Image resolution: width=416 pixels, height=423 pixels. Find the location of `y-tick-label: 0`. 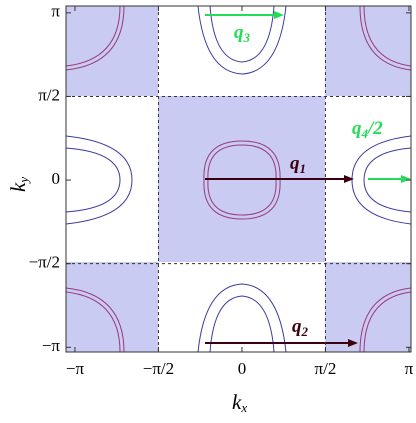

y-tick-label: 0 is located at coordinates (56, 178).